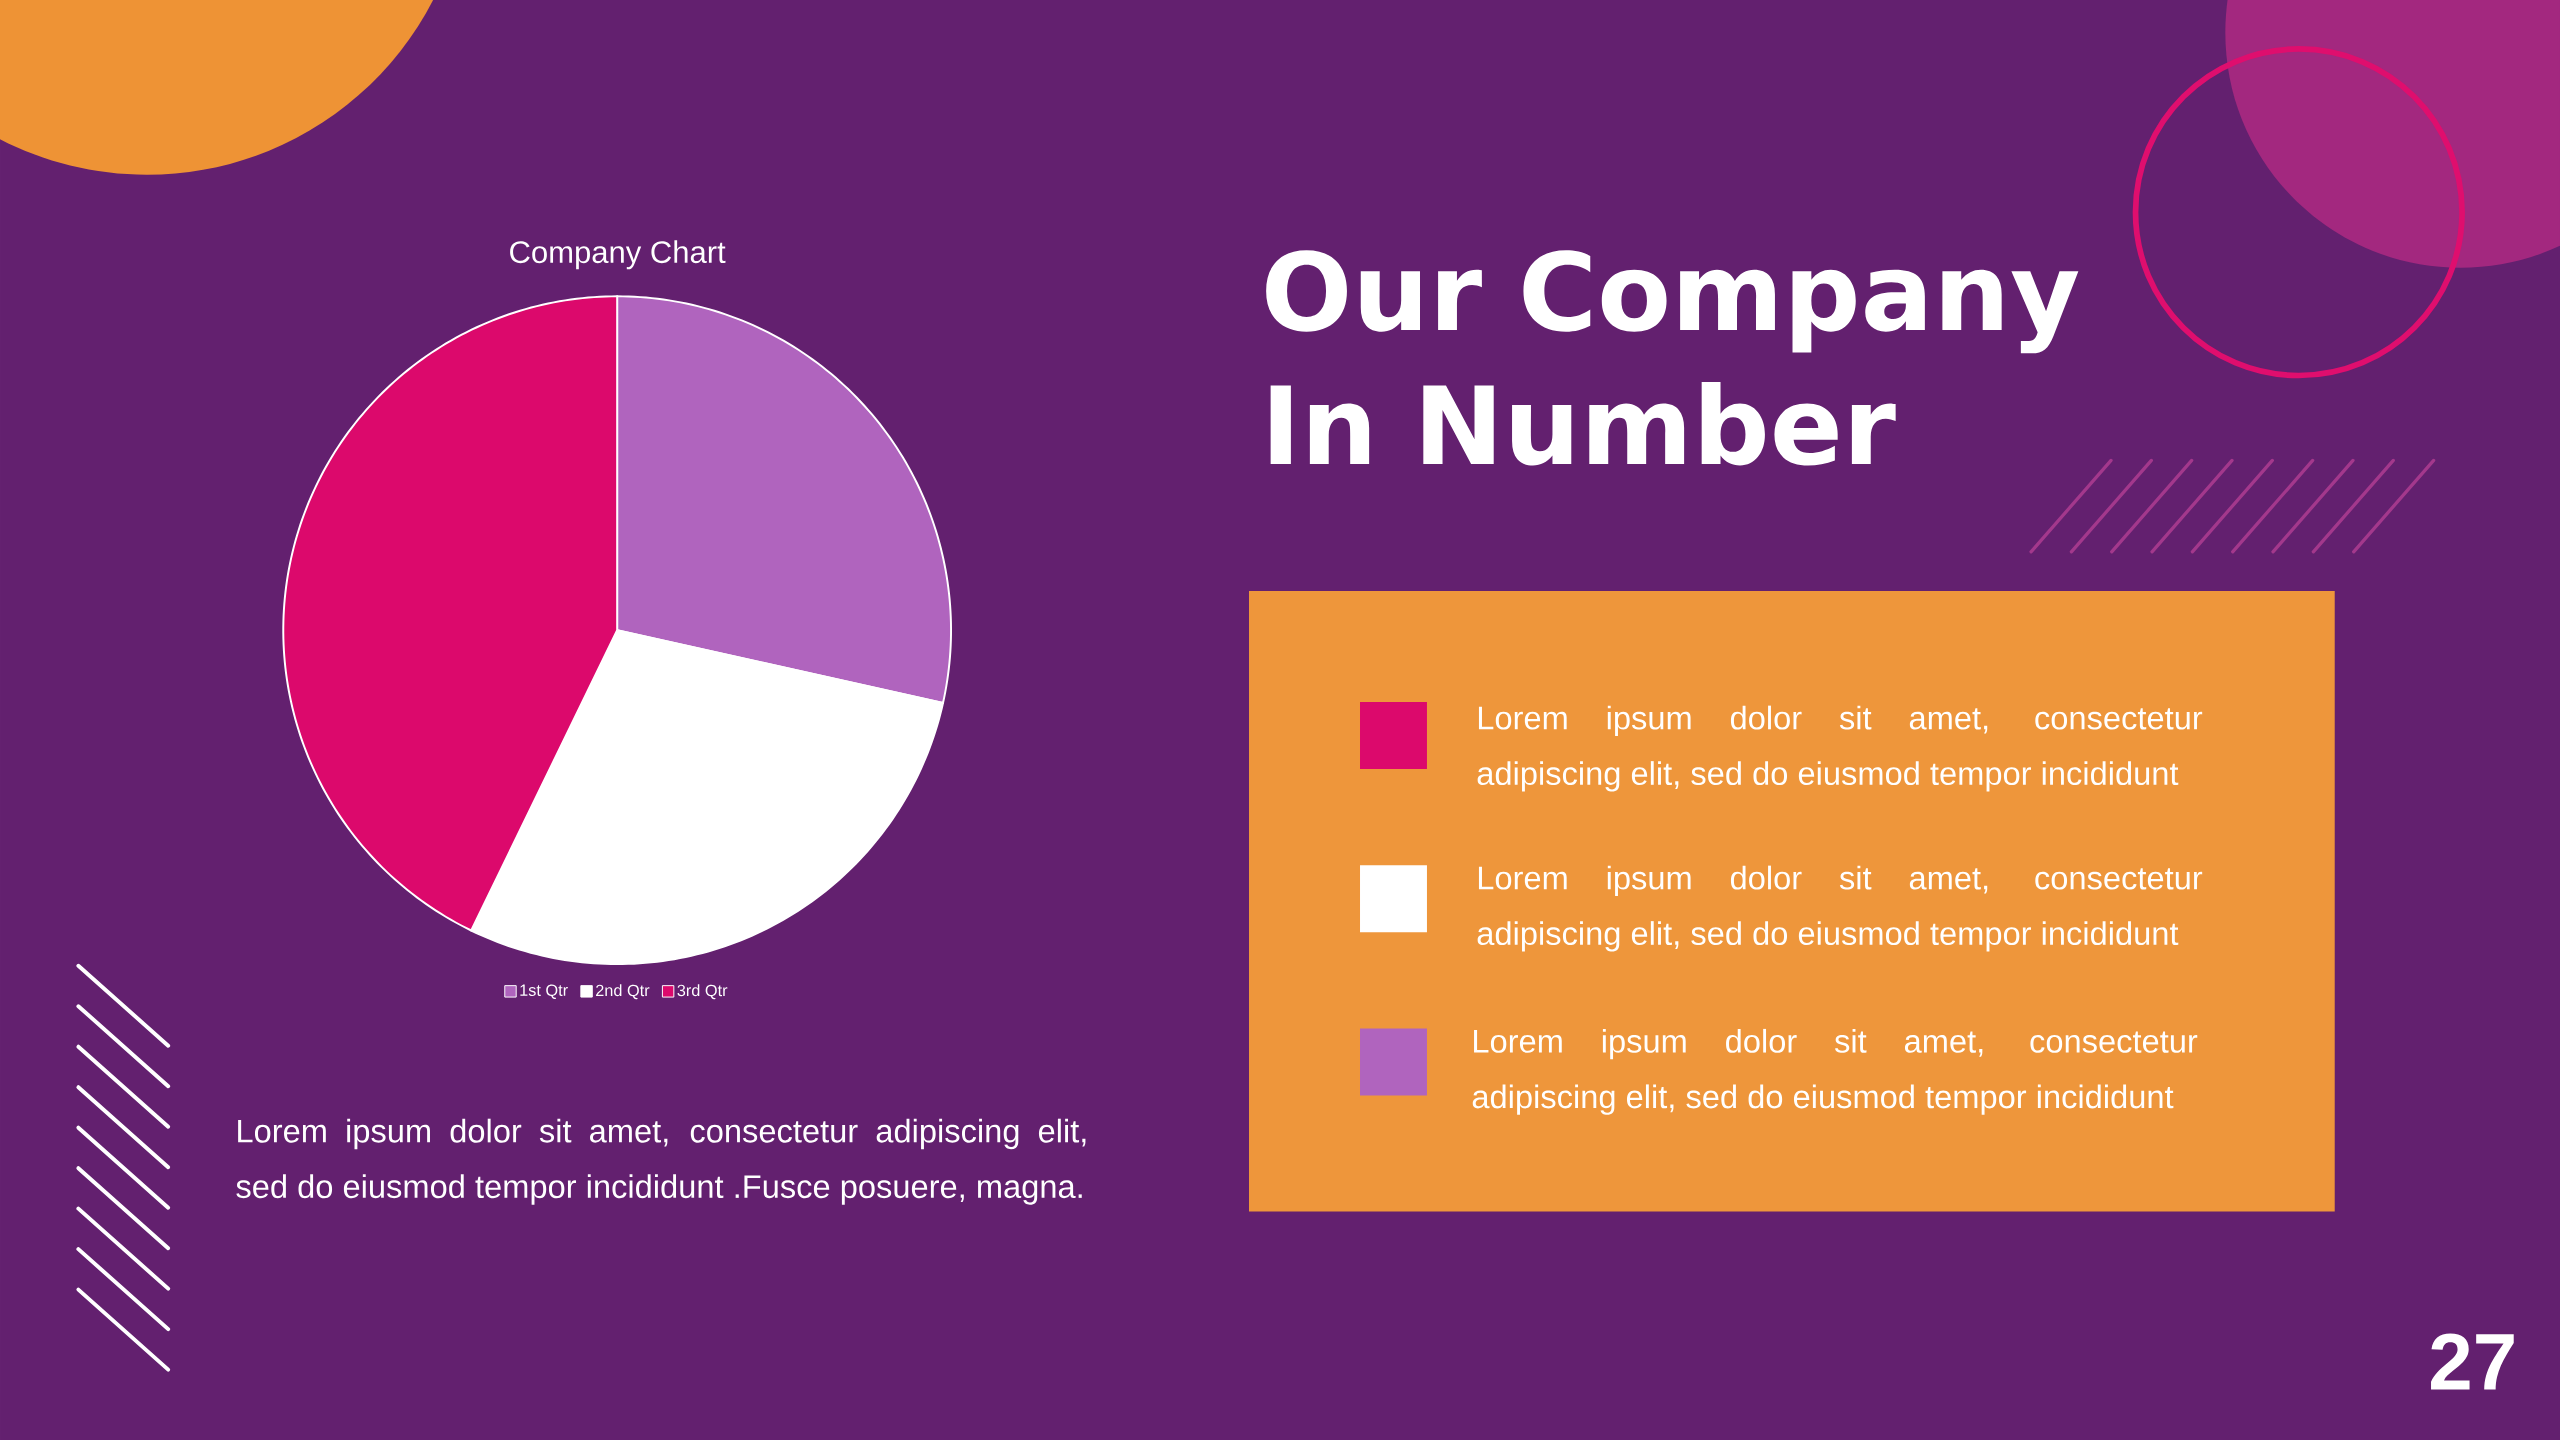  Describe the element at coordinates (618, 255) in the screenshot. I see `chart-title: Company Chart` at that location.